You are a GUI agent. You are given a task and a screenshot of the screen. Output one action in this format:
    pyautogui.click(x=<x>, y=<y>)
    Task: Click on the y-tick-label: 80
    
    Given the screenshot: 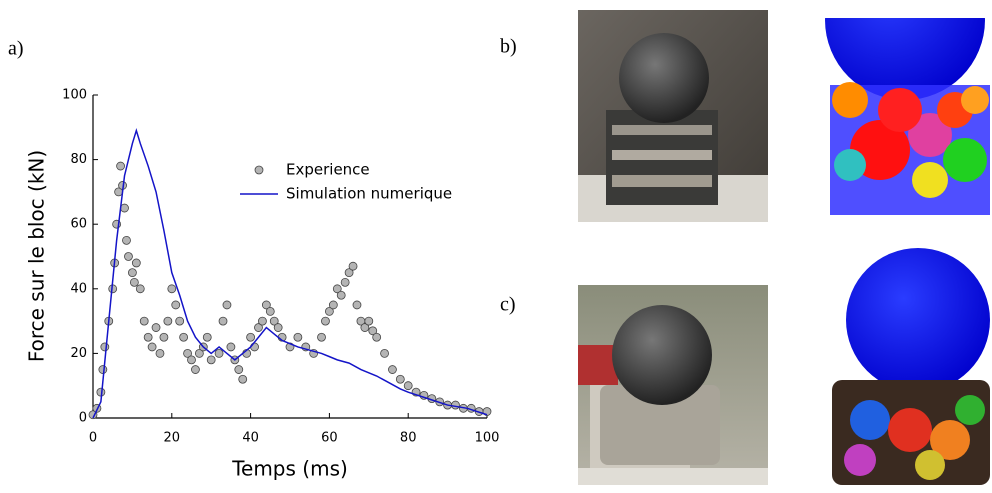 What is the action you would take?
    pyautogui.click(x=78, y=159)
    